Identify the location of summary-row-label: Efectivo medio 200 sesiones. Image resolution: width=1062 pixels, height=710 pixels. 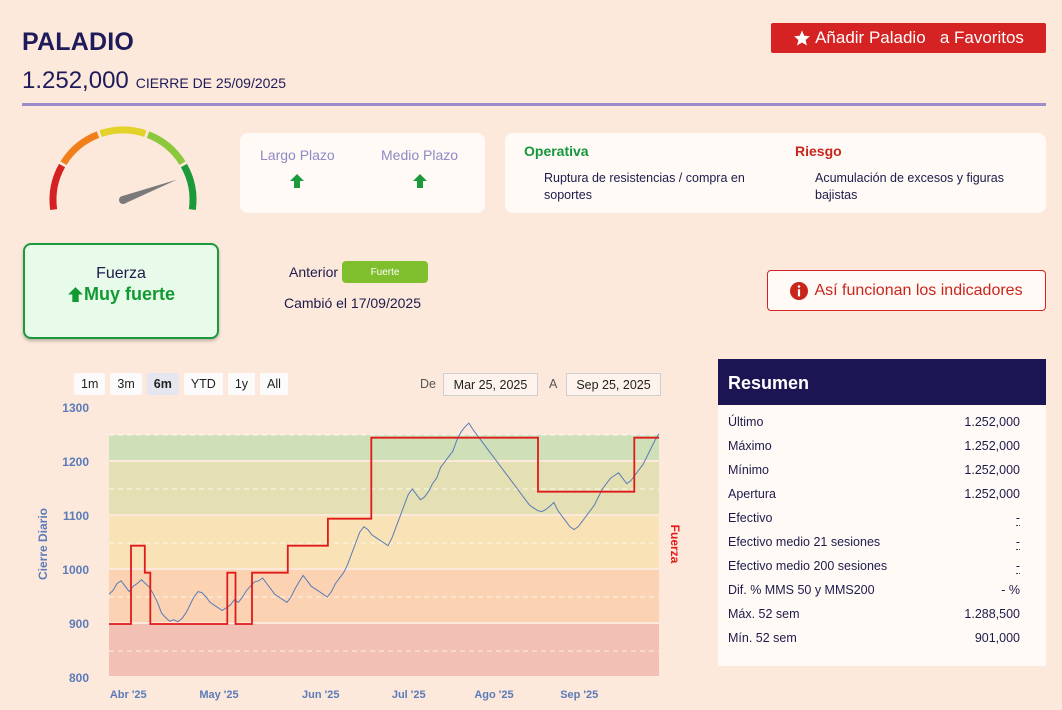
(808, 566).